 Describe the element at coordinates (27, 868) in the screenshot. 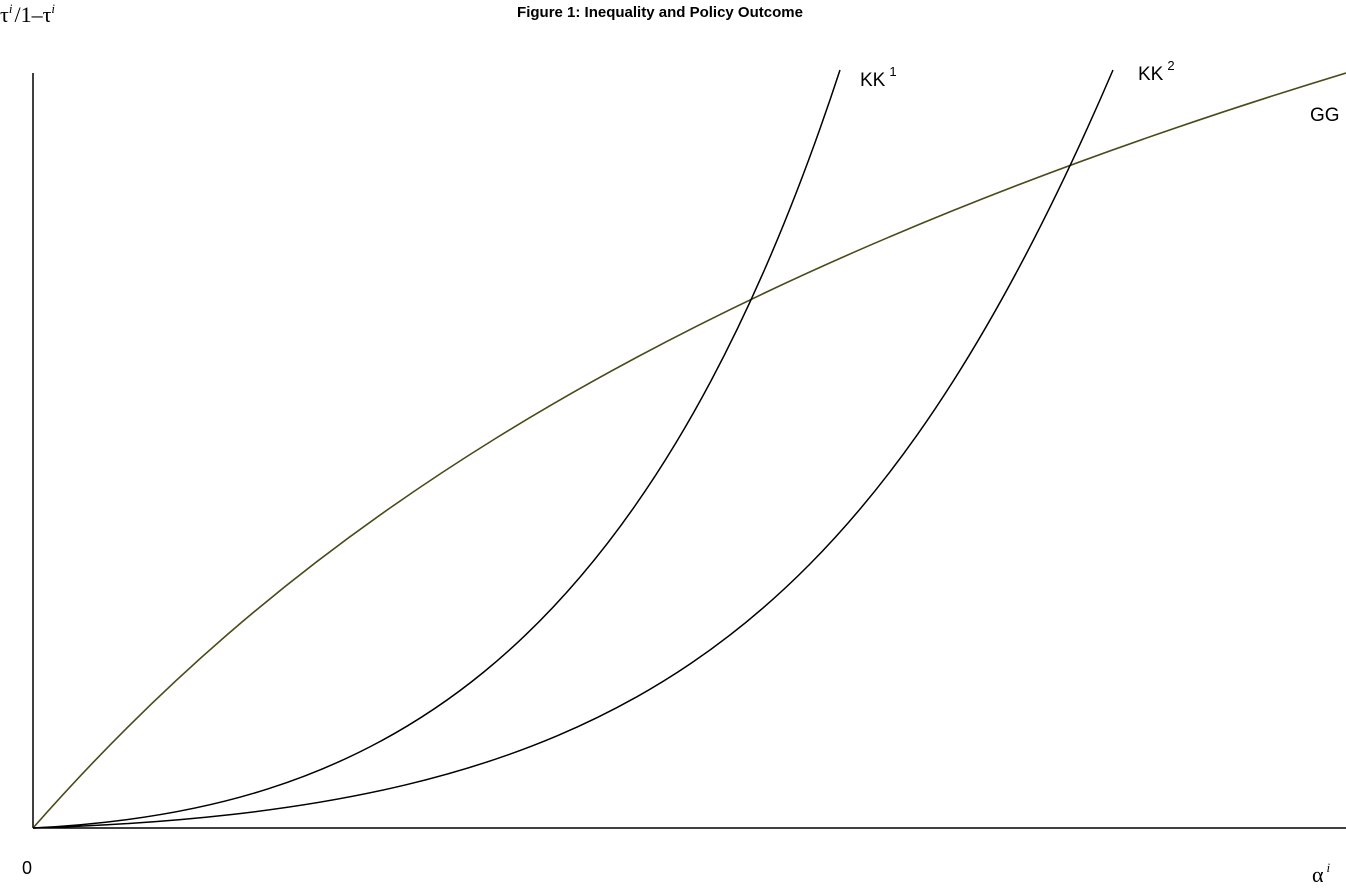

I see `origin-label: 0` at that location.